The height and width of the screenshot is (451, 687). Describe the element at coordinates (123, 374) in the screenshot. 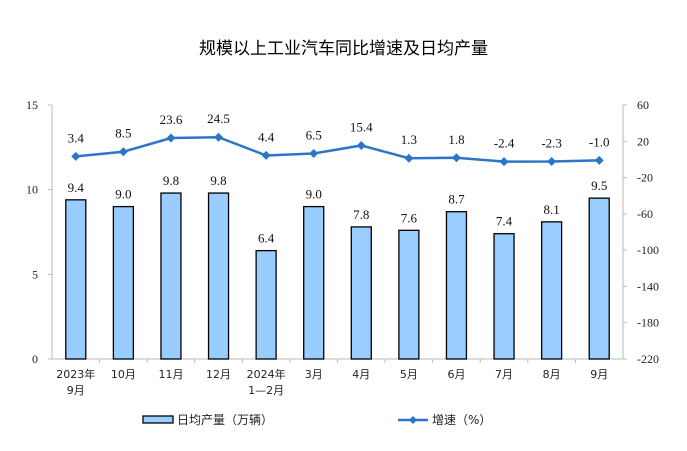

I see `x-tick-label: 10月` at that location.